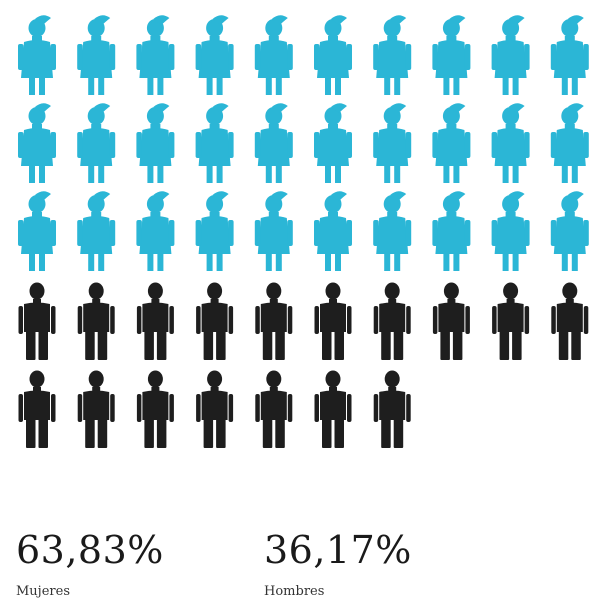 The image size is (590, 611). What do you see at coordinates (294, 591) in the screenshot?
I see `men-label: Hombres` at bounding box center [294, 591].